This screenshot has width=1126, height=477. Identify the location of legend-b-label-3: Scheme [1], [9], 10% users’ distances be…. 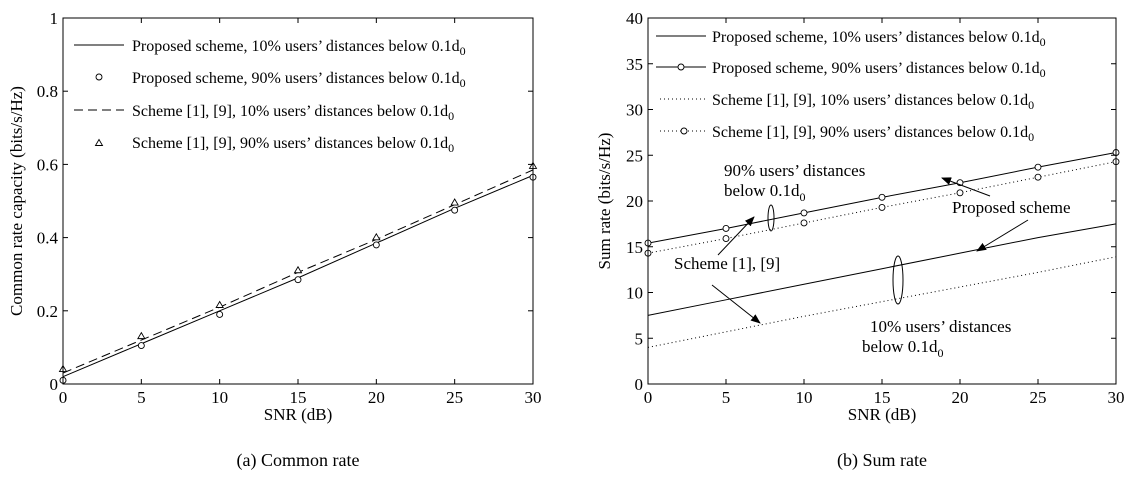
(873, 102).